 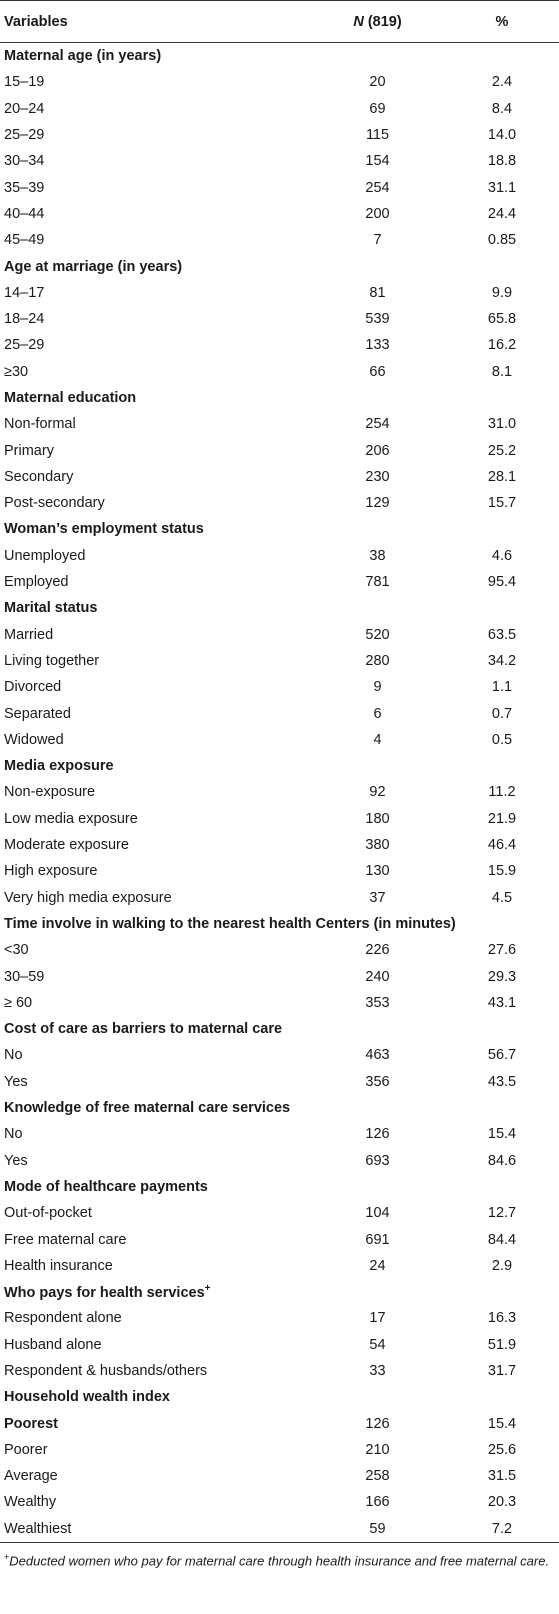 I want to click on section-label: Household wealth index, so click(x=279, y=1397).